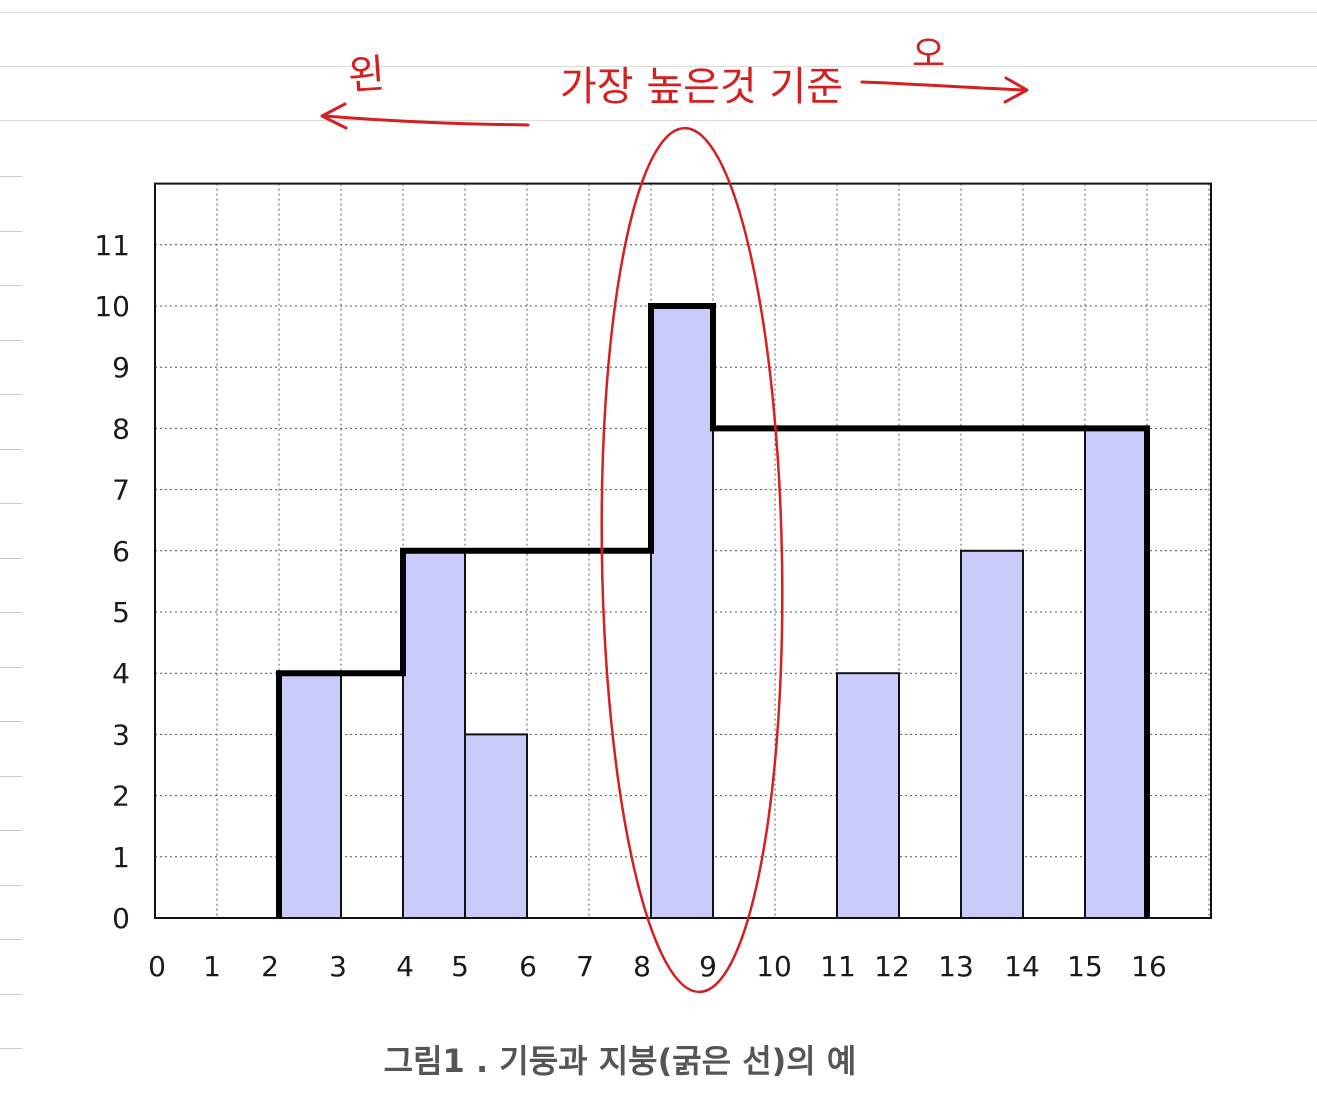  Describe the element at coordinates (701, 87) in the screenshot. I see `annotation-center-label: 가장 높은것 기준` at that location.